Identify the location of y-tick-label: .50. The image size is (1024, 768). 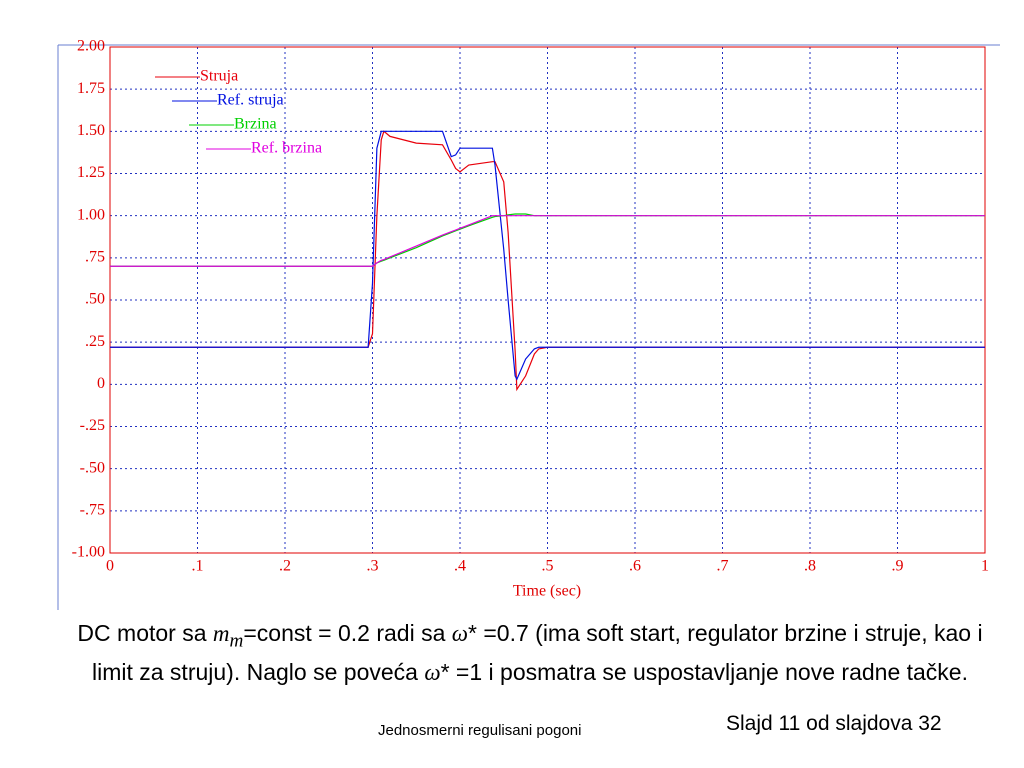
(95, 299).